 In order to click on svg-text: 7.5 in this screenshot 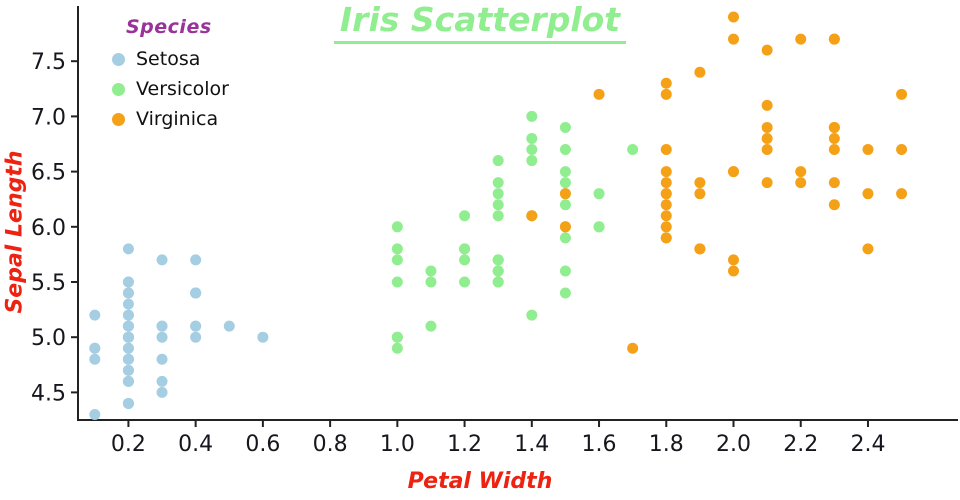, I will do `click(48, 62)`.